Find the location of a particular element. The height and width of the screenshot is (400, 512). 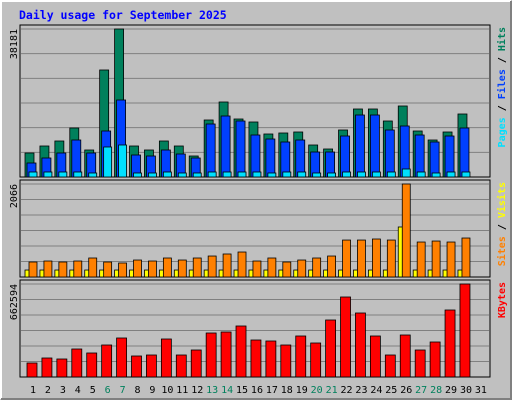

x-tick-label: 4 is located at coordinates (78, 390).